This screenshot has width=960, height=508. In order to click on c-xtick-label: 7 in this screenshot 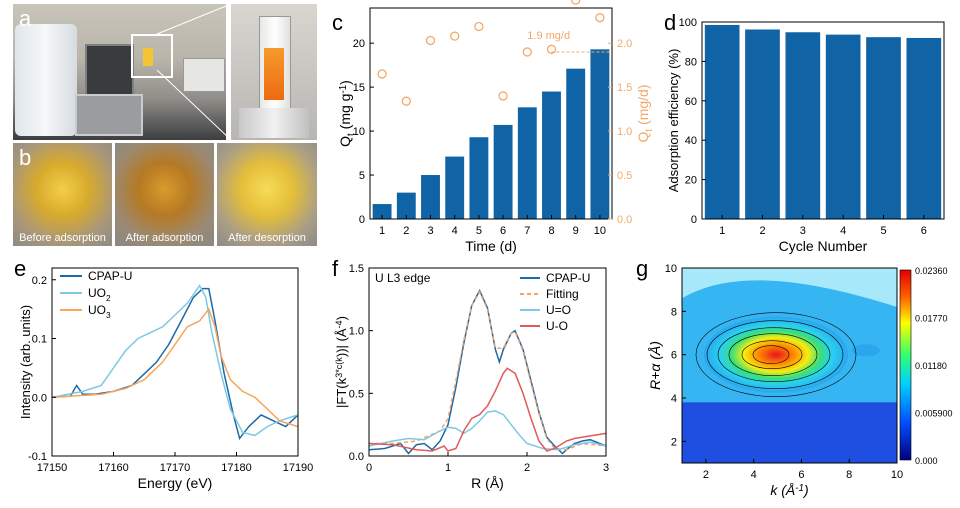, I will do `click(527, 231)`.